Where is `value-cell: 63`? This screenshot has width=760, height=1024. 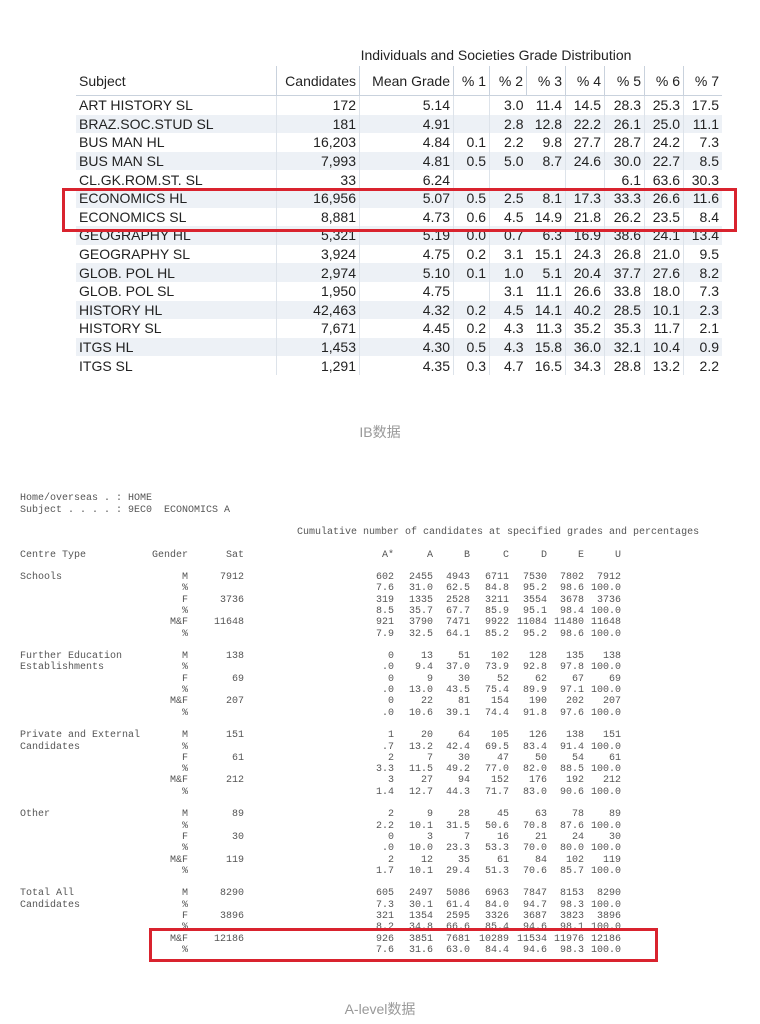
value-cell: 63 is located at coordinates (540, 815).